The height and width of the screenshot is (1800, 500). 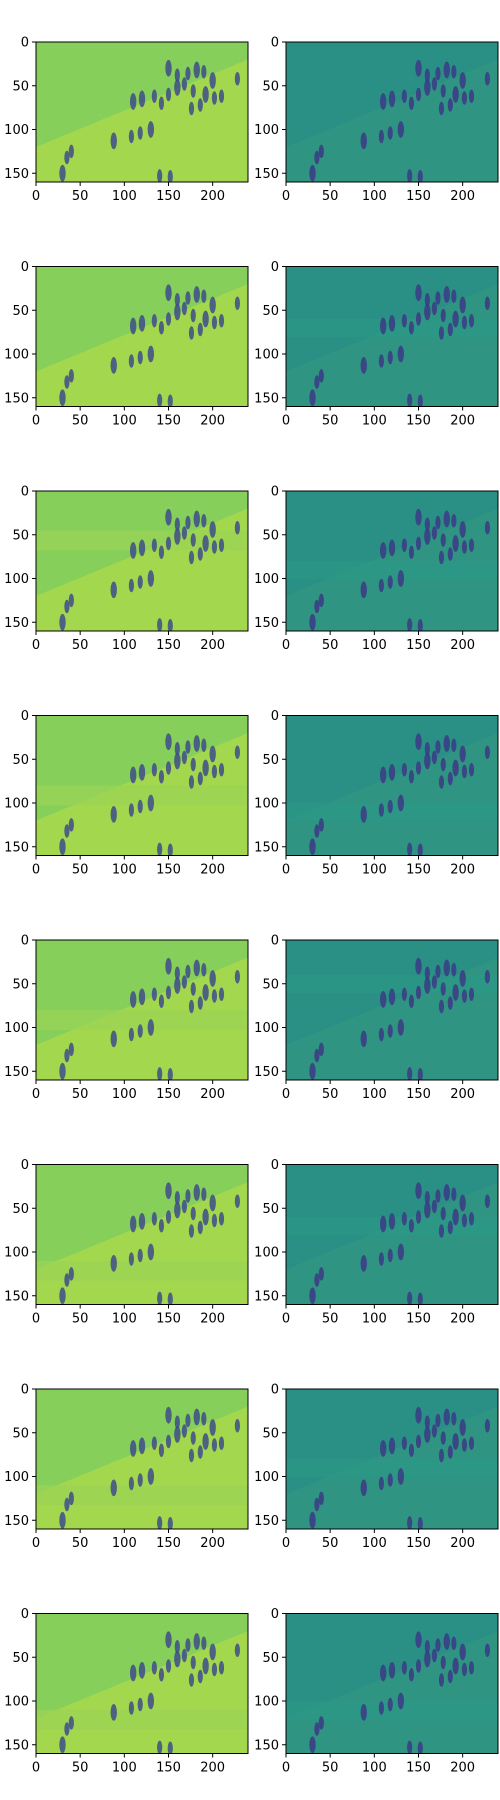 I want to click on panel-r5-left: 0 50 100 150 200 0 50 100 150, so click(x=126, y=1018).